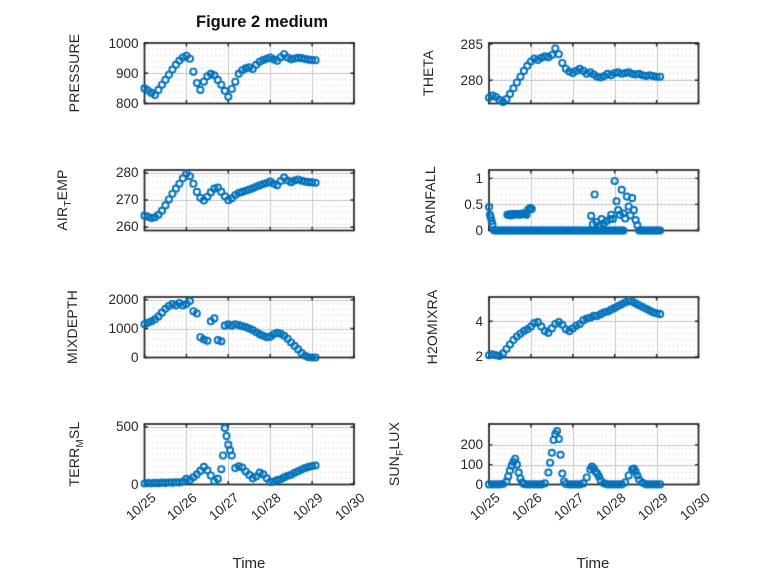 The image size is (778, 583). What do you see at coordinates (479, 357) in the screenshot?
I see `y-tick-label: 2` at bounding box center [479, 357].